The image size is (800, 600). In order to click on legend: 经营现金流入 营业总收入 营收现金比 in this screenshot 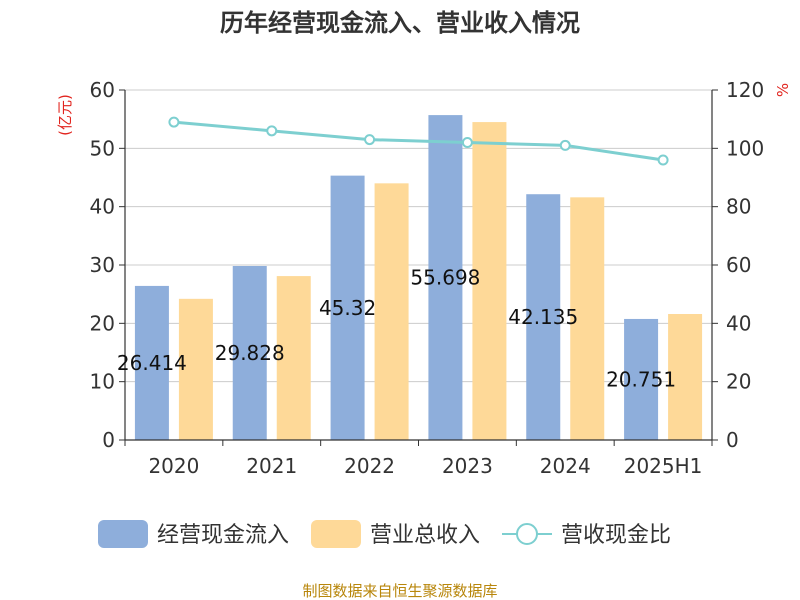, I will do `click(384, 534)`.